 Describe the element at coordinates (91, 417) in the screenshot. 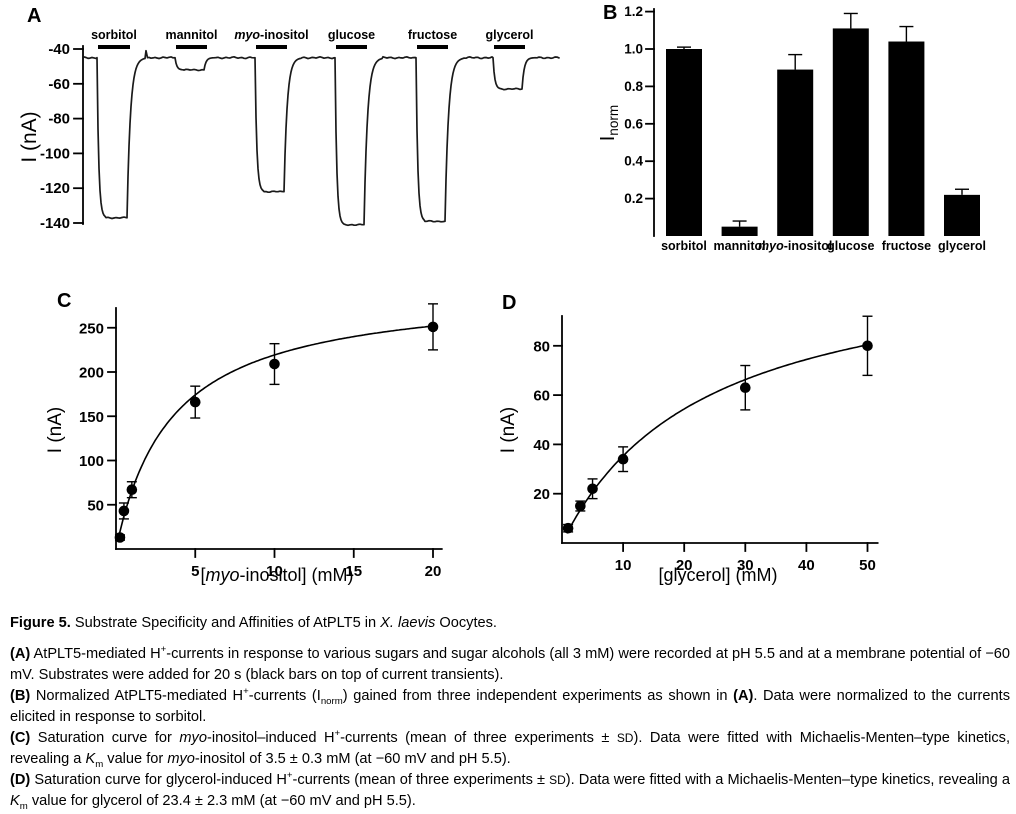

I see `svg-text: 150` at that location.